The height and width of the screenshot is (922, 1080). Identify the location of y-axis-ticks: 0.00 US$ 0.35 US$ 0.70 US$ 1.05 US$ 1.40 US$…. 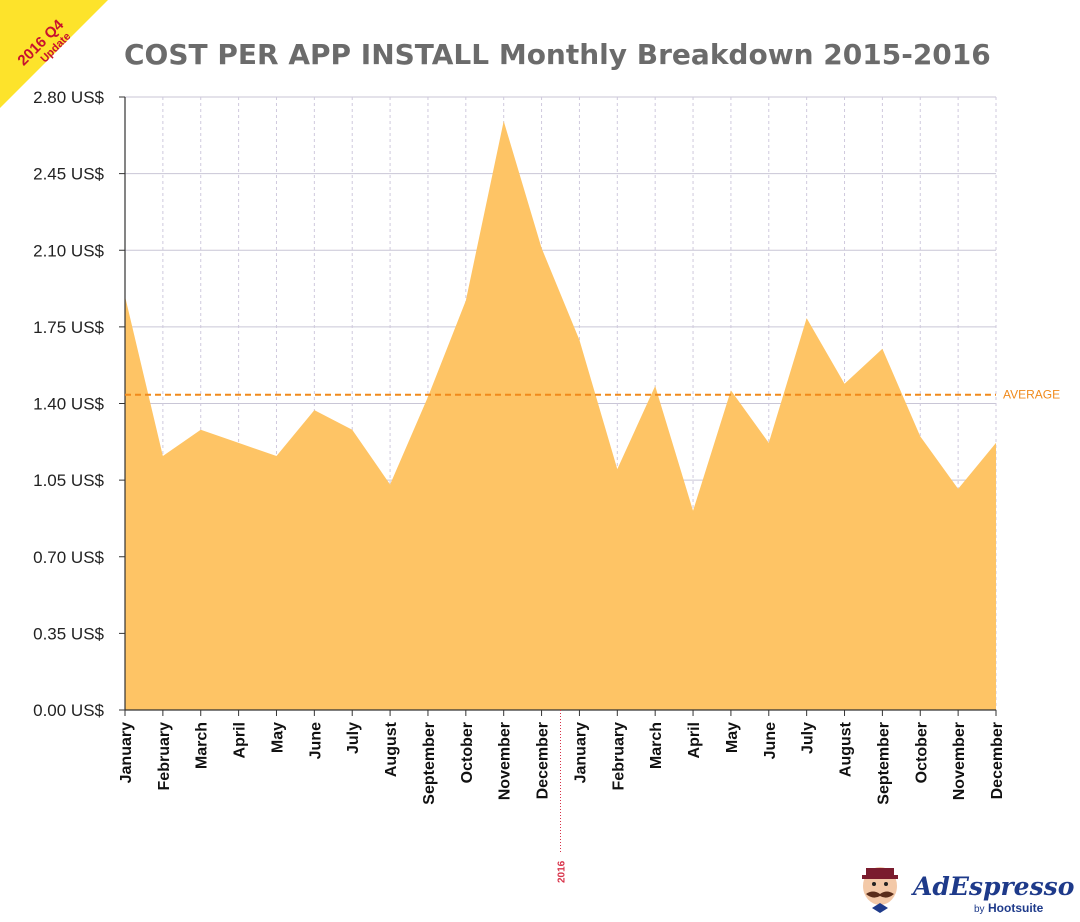
(68, 404).